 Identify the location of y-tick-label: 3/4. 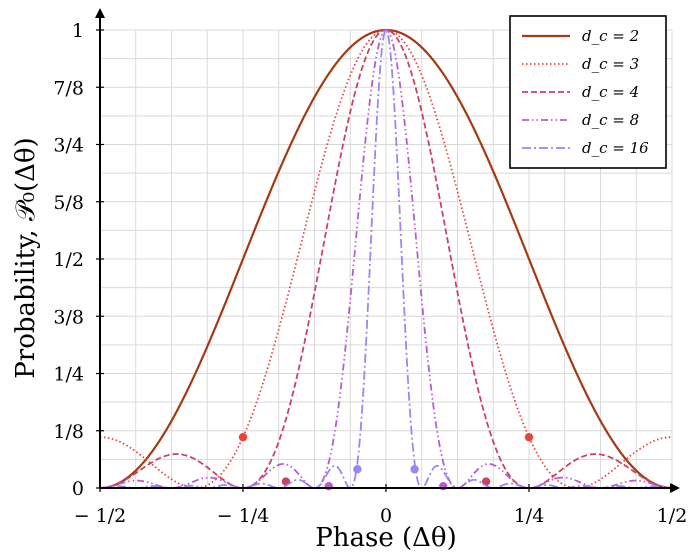
(68, 146).